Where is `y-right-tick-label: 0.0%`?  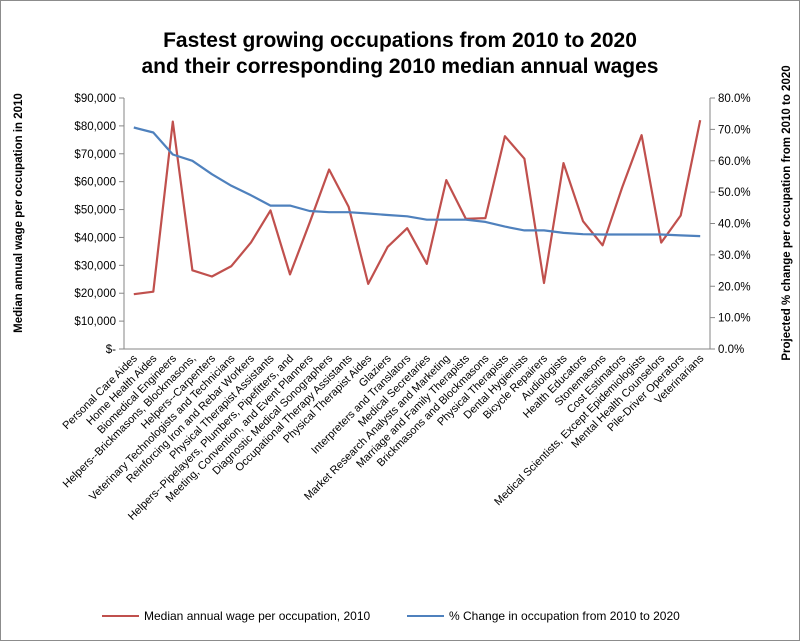 y-right-tick-label: 0.0% is located at coordinates (731, 350).